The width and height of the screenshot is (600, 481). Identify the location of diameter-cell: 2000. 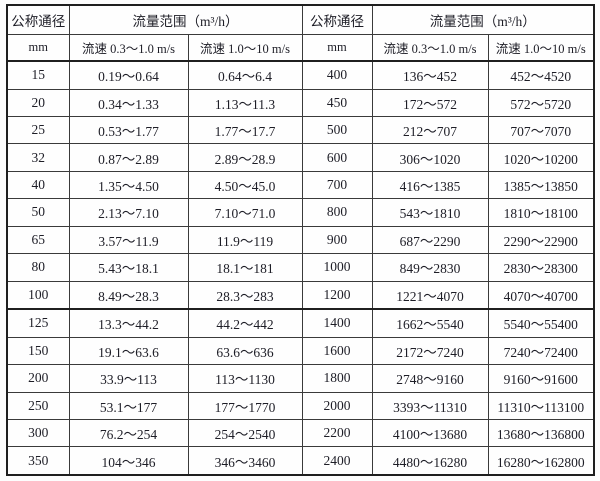
(337, 405).